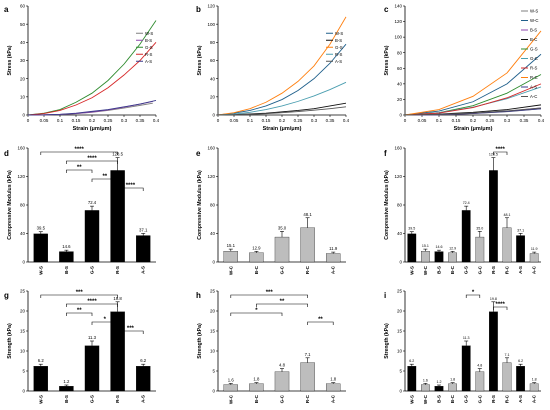  What do you see at coordinates (66, 399) in the screenshot?
I see `x-tick-label: B-S` at bounding box center [66, 399].